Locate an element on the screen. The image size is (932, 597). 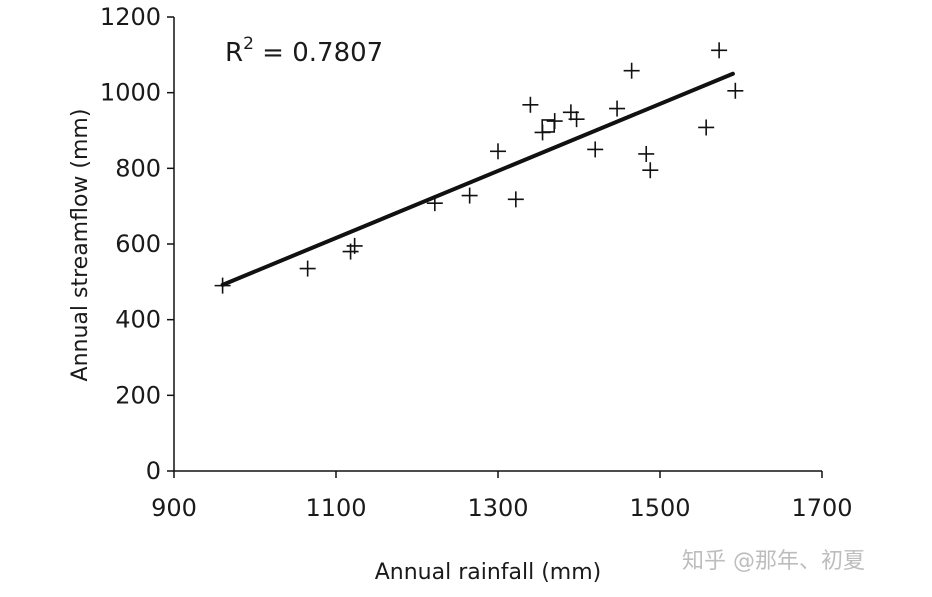
r-squared-annotation: R2 = 0.7807 is located at coordinates (304, 51).